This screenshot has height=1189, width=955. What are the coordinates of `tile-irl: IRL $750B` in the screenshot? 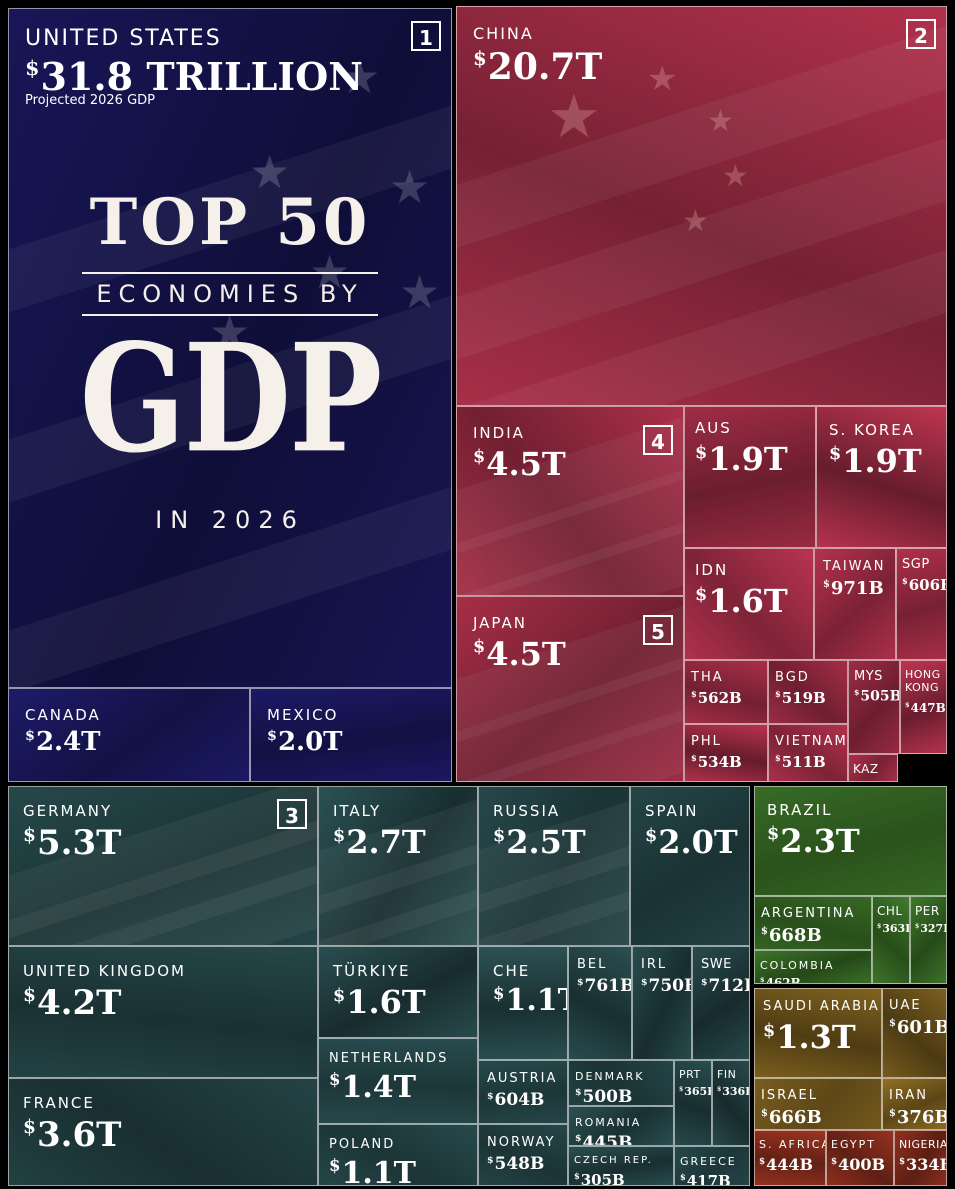 It's located at (662, 1003).